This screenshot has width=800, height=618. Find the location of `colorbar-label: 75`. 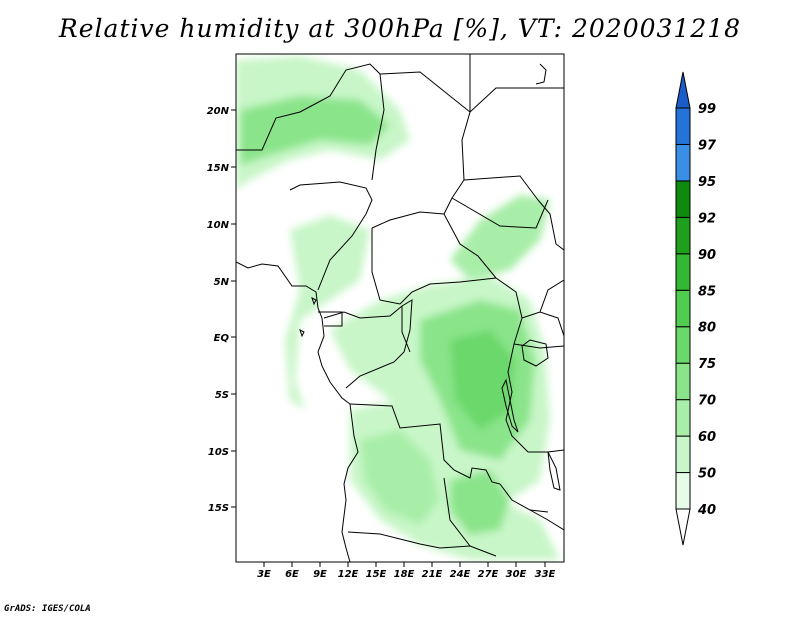

colorbar-label: 75 is located at coordinates (707, 364).